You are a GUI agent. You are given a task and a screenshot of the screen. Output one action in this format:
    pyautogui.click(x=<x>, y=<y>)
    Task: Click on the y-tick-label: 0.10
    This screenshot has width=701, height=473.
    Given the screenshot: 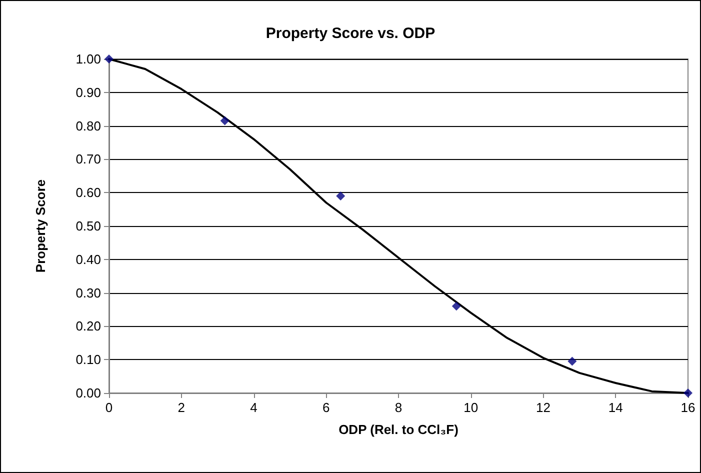 What is the action you would take?
    pyautogui.click(x=88, y=360)
    